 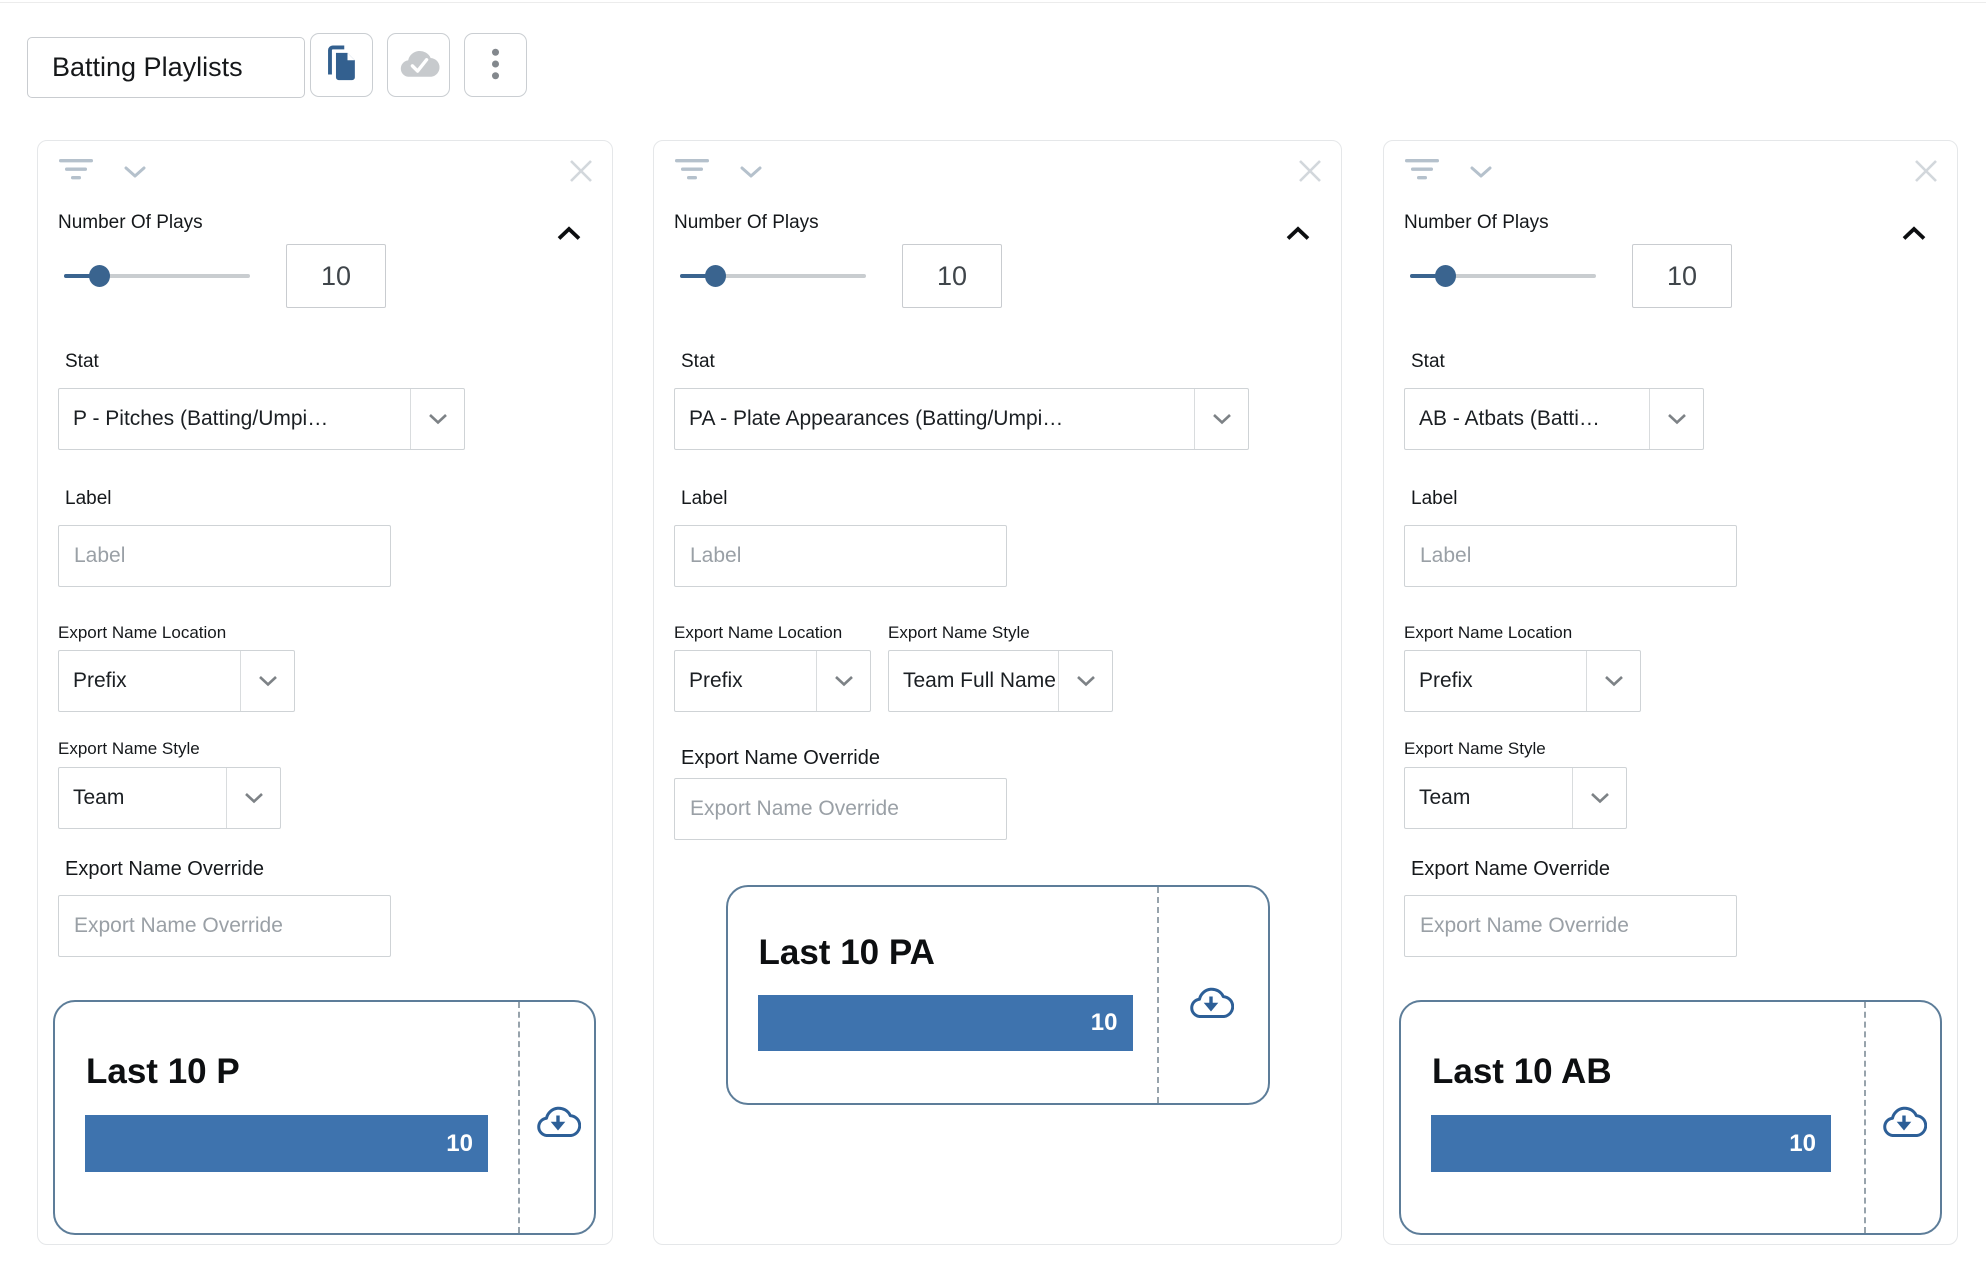 I want to click on cloud-download-icon, so click(x=1904, y=1124).